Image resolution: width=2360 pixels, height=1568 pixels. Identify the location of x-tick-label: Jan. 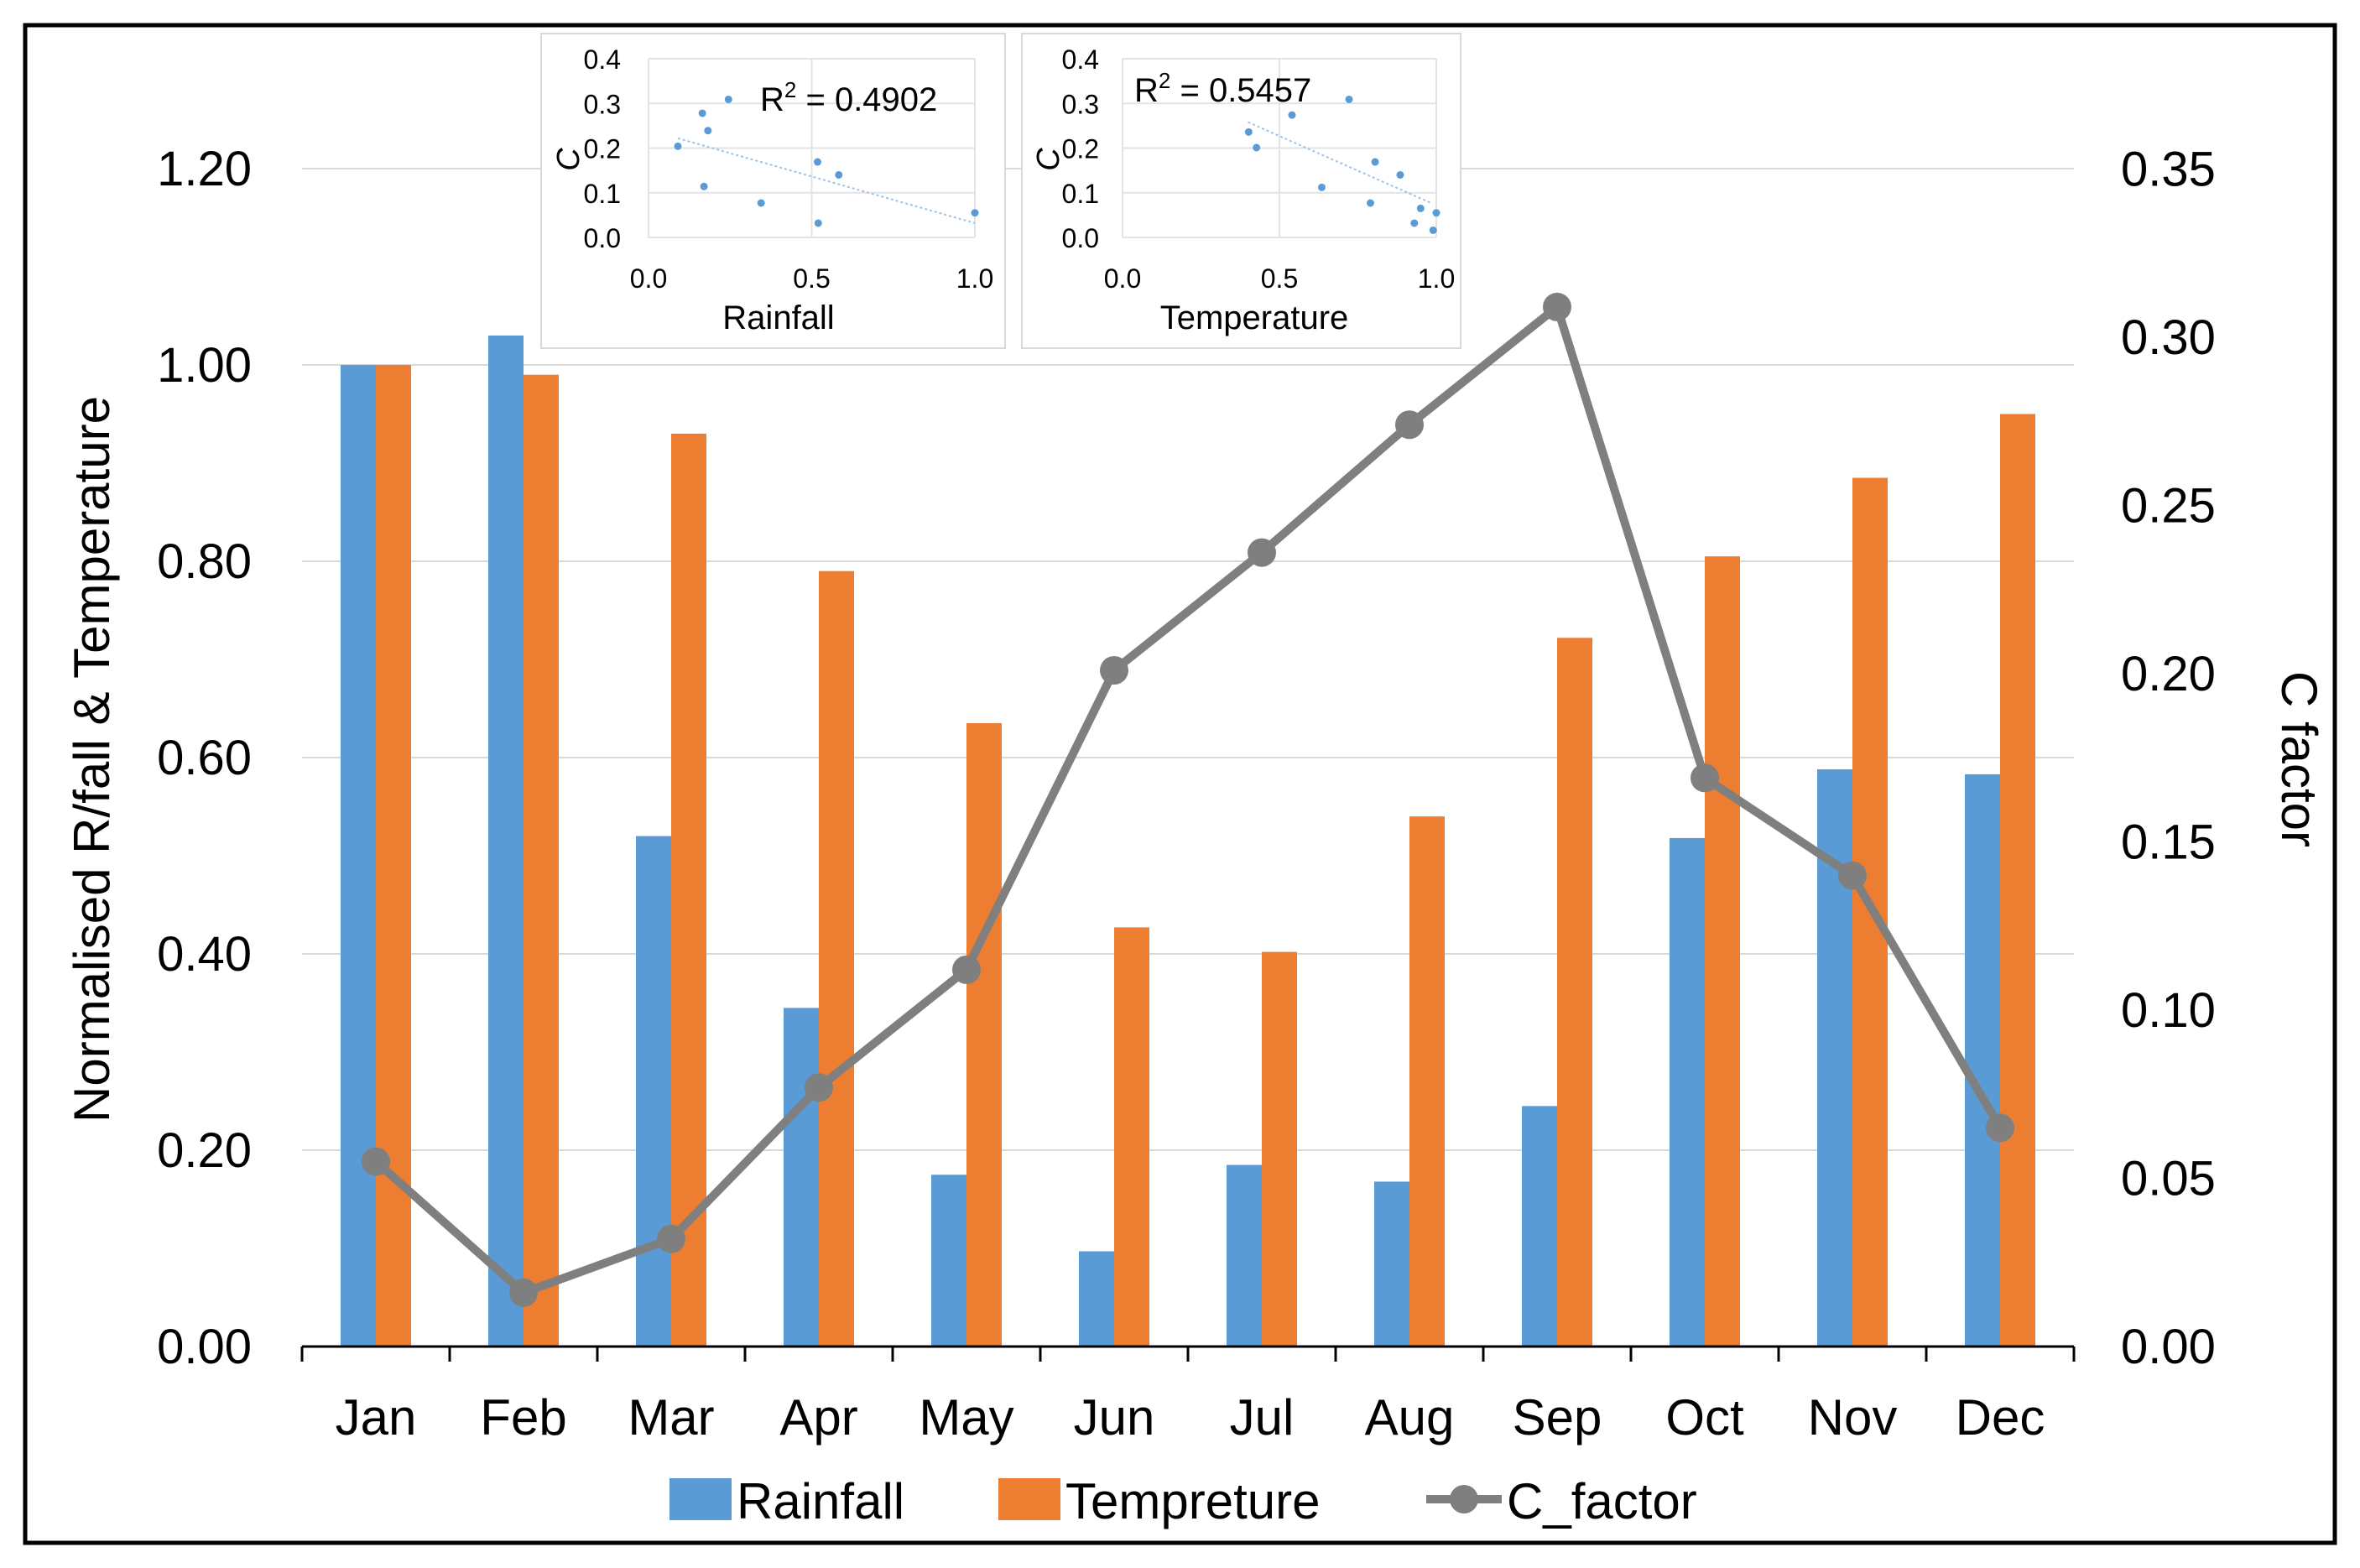
(376, 1418).